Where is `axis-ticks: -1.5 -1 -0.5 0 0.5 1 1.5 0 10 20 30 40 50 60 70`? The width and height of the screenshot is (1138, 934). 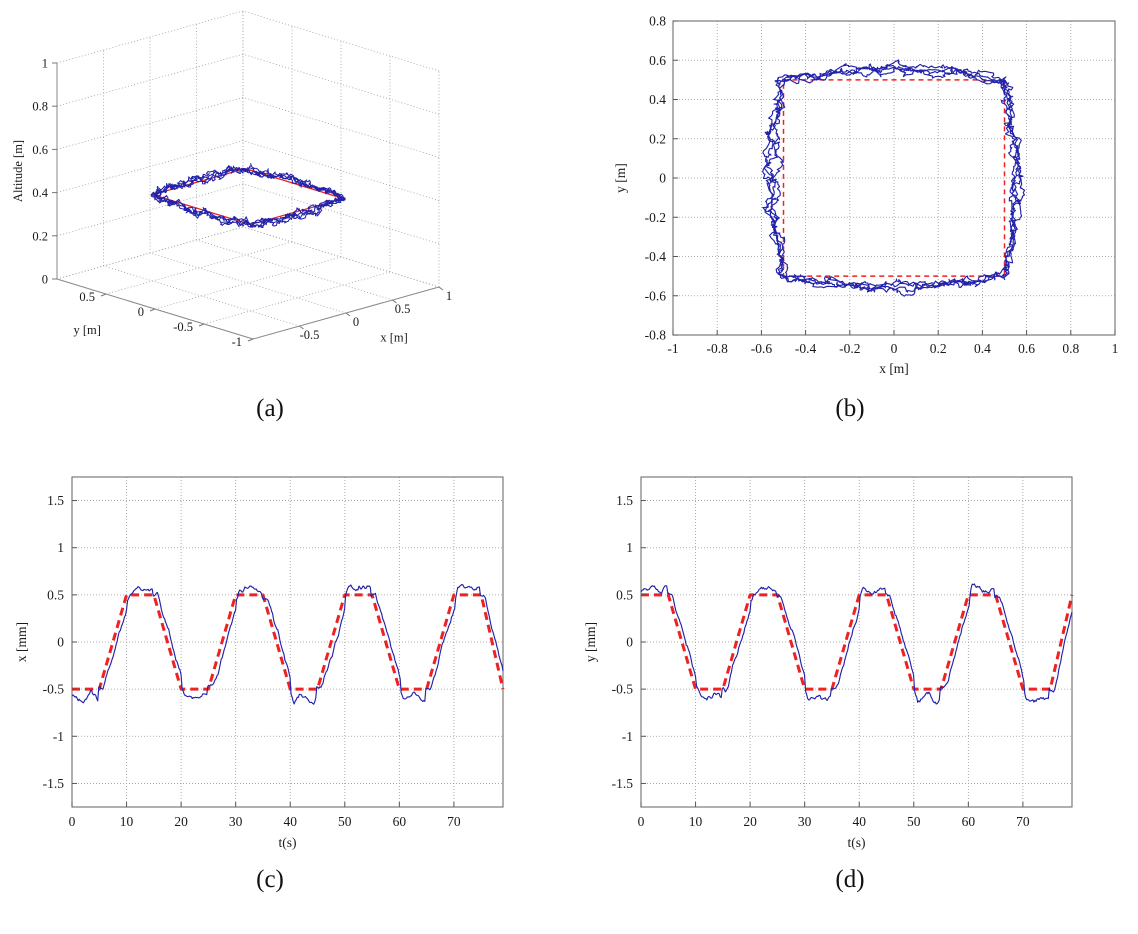 axis-ticks: -1.5 -1 -0.5 0 0.5 1 1.5 0 10 20 30 40 50 60 70 is located at coordinates (252, 661).